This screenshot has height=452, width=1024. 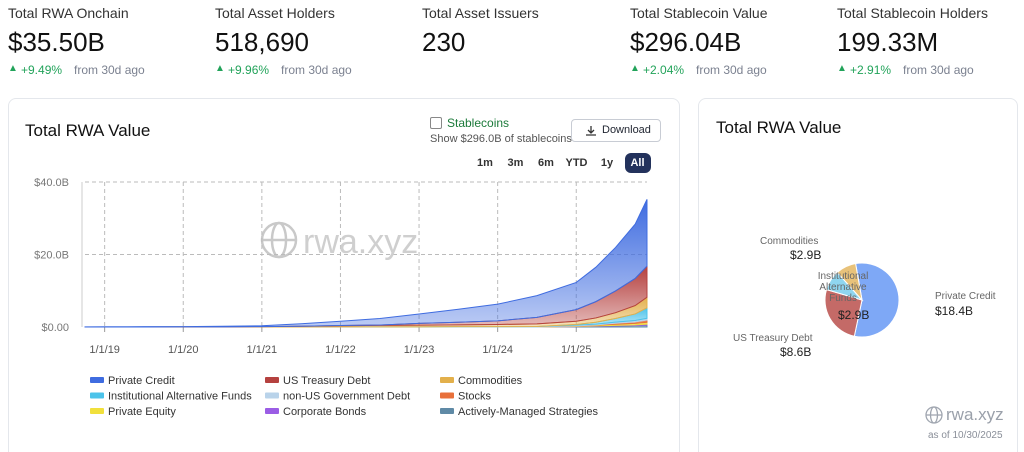 What do you see at coordinates (141, 381) in the screenshot?
I see `legend-label: Private Credit` at bounding box center [141, 381].